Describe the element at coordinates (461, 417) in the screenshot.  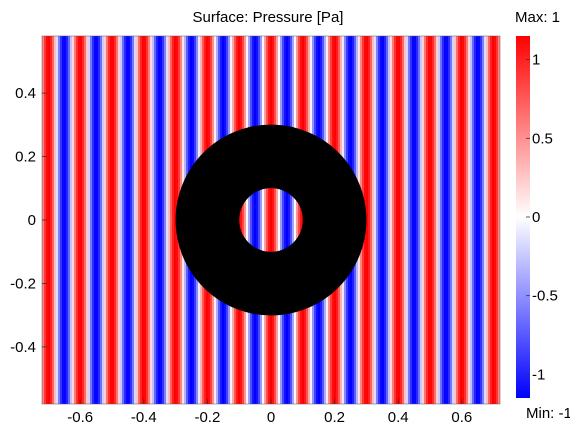
I see `x-tick-label: 0.6` at that location.